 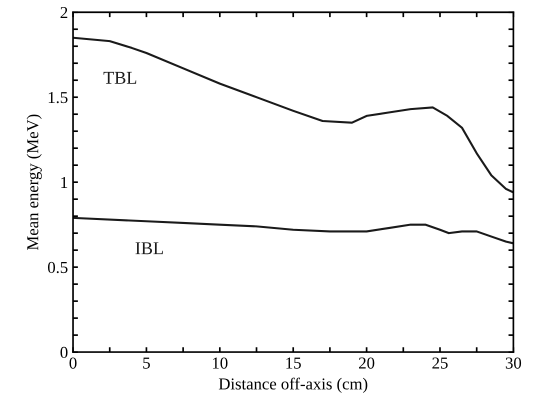 I want to click on x-tick-label: 30, so click(x=514, y=363).